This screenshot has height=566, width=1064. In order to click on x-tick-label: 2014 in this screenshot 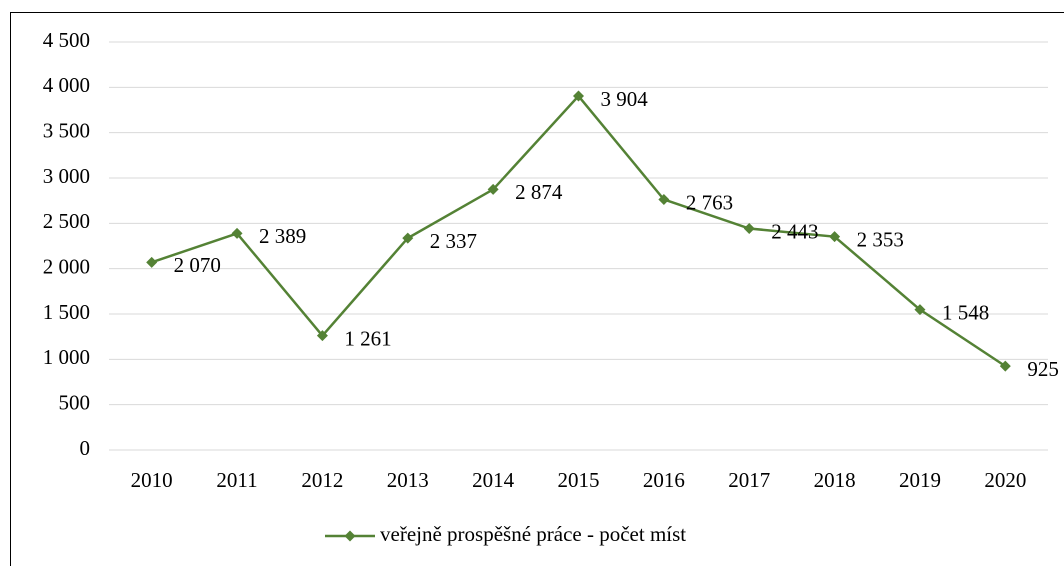, I will do `click(493, 480)`.